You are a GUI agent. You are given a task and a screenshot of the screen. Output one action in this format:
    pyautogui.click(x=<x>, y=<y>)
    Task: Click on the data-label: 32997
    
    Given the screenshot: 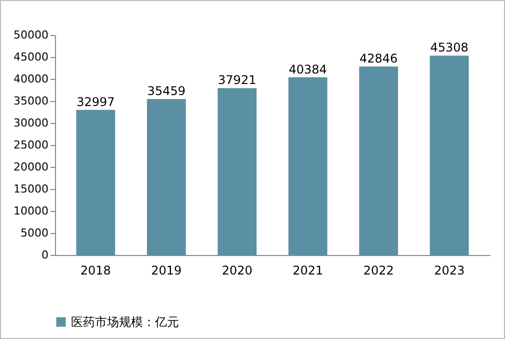 What is the action you would take?
    pyautogui.click(x=95, y=101)
    